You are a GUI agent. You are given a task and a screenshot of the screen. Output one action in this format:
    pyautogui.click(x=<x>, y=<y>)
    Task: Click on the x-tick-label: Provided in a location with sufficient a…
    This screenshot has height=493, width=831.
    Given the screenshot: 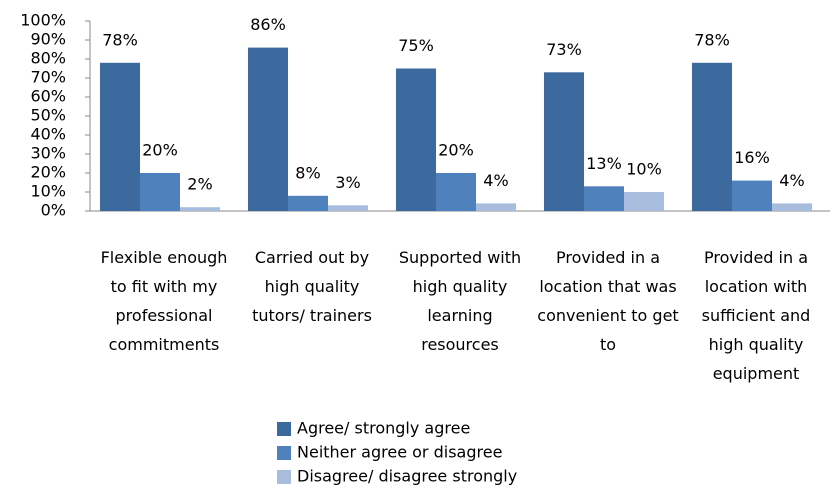 What is the action you would take?
    pyautogui.click(x=756, y=315)
    